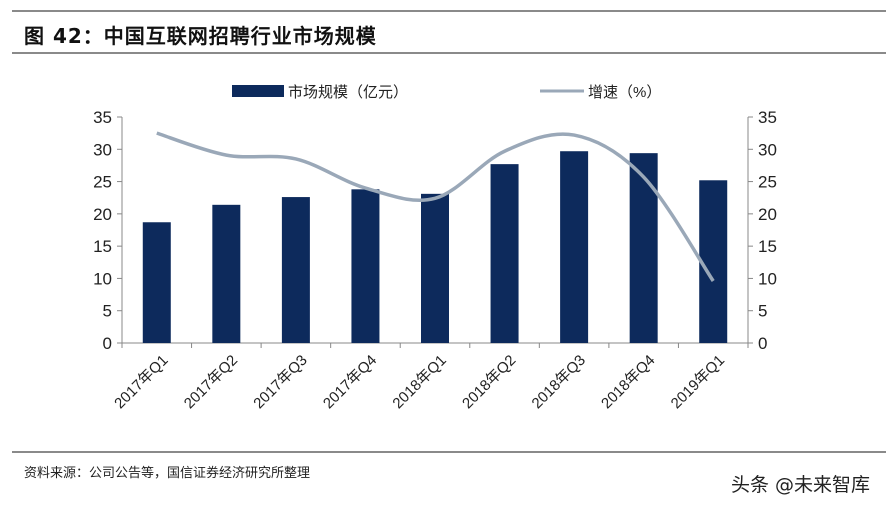  Describe the element at coordinates (767, 214) in the screenshot. I see `right-tick-label: 20` at that location.